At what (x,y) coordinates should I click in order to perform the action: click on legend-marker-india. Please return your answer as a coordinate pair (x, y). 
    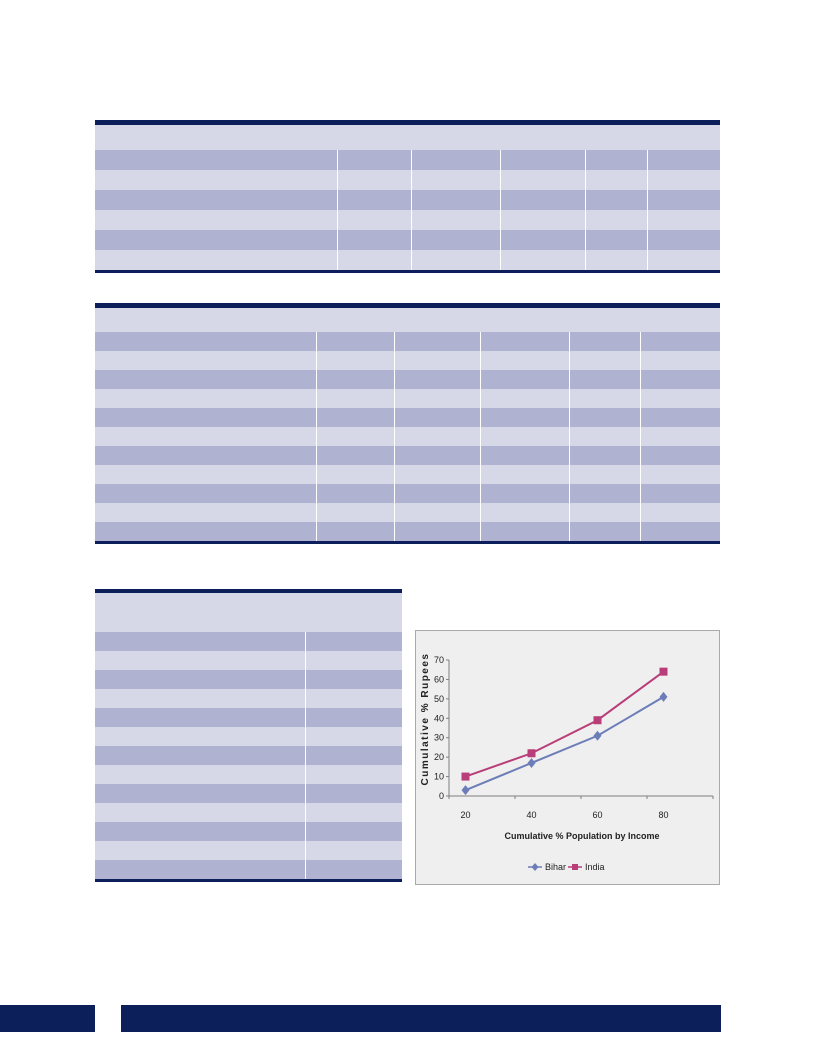
    Looking at the image, I should click on (575, 867).